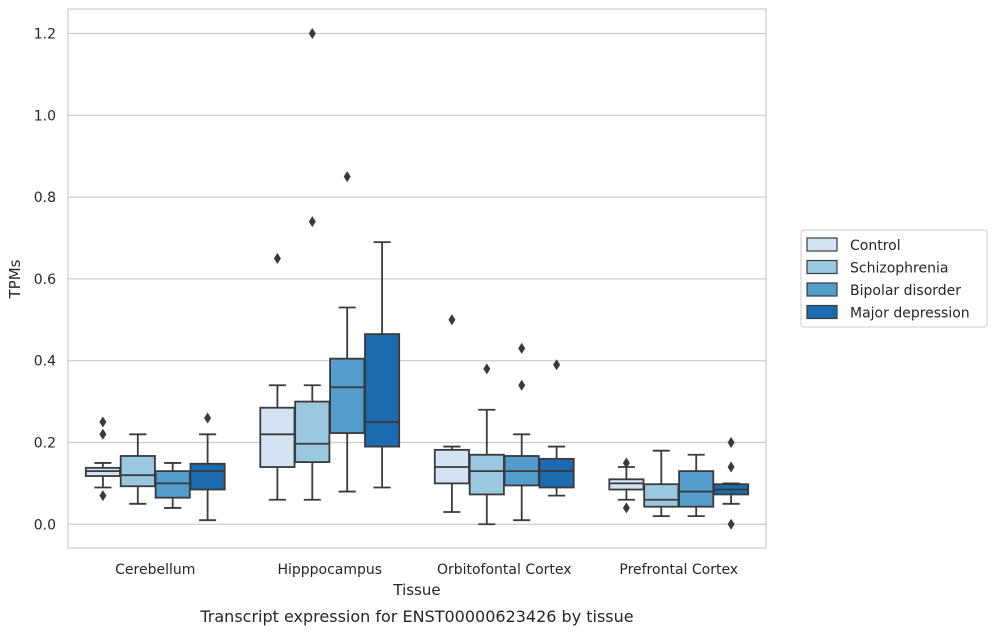 The width and height of the screenshot is (997, 634). Describe the element at coordinates (875, 246) in the screenshot. I see `legend-label: Control` at that location.